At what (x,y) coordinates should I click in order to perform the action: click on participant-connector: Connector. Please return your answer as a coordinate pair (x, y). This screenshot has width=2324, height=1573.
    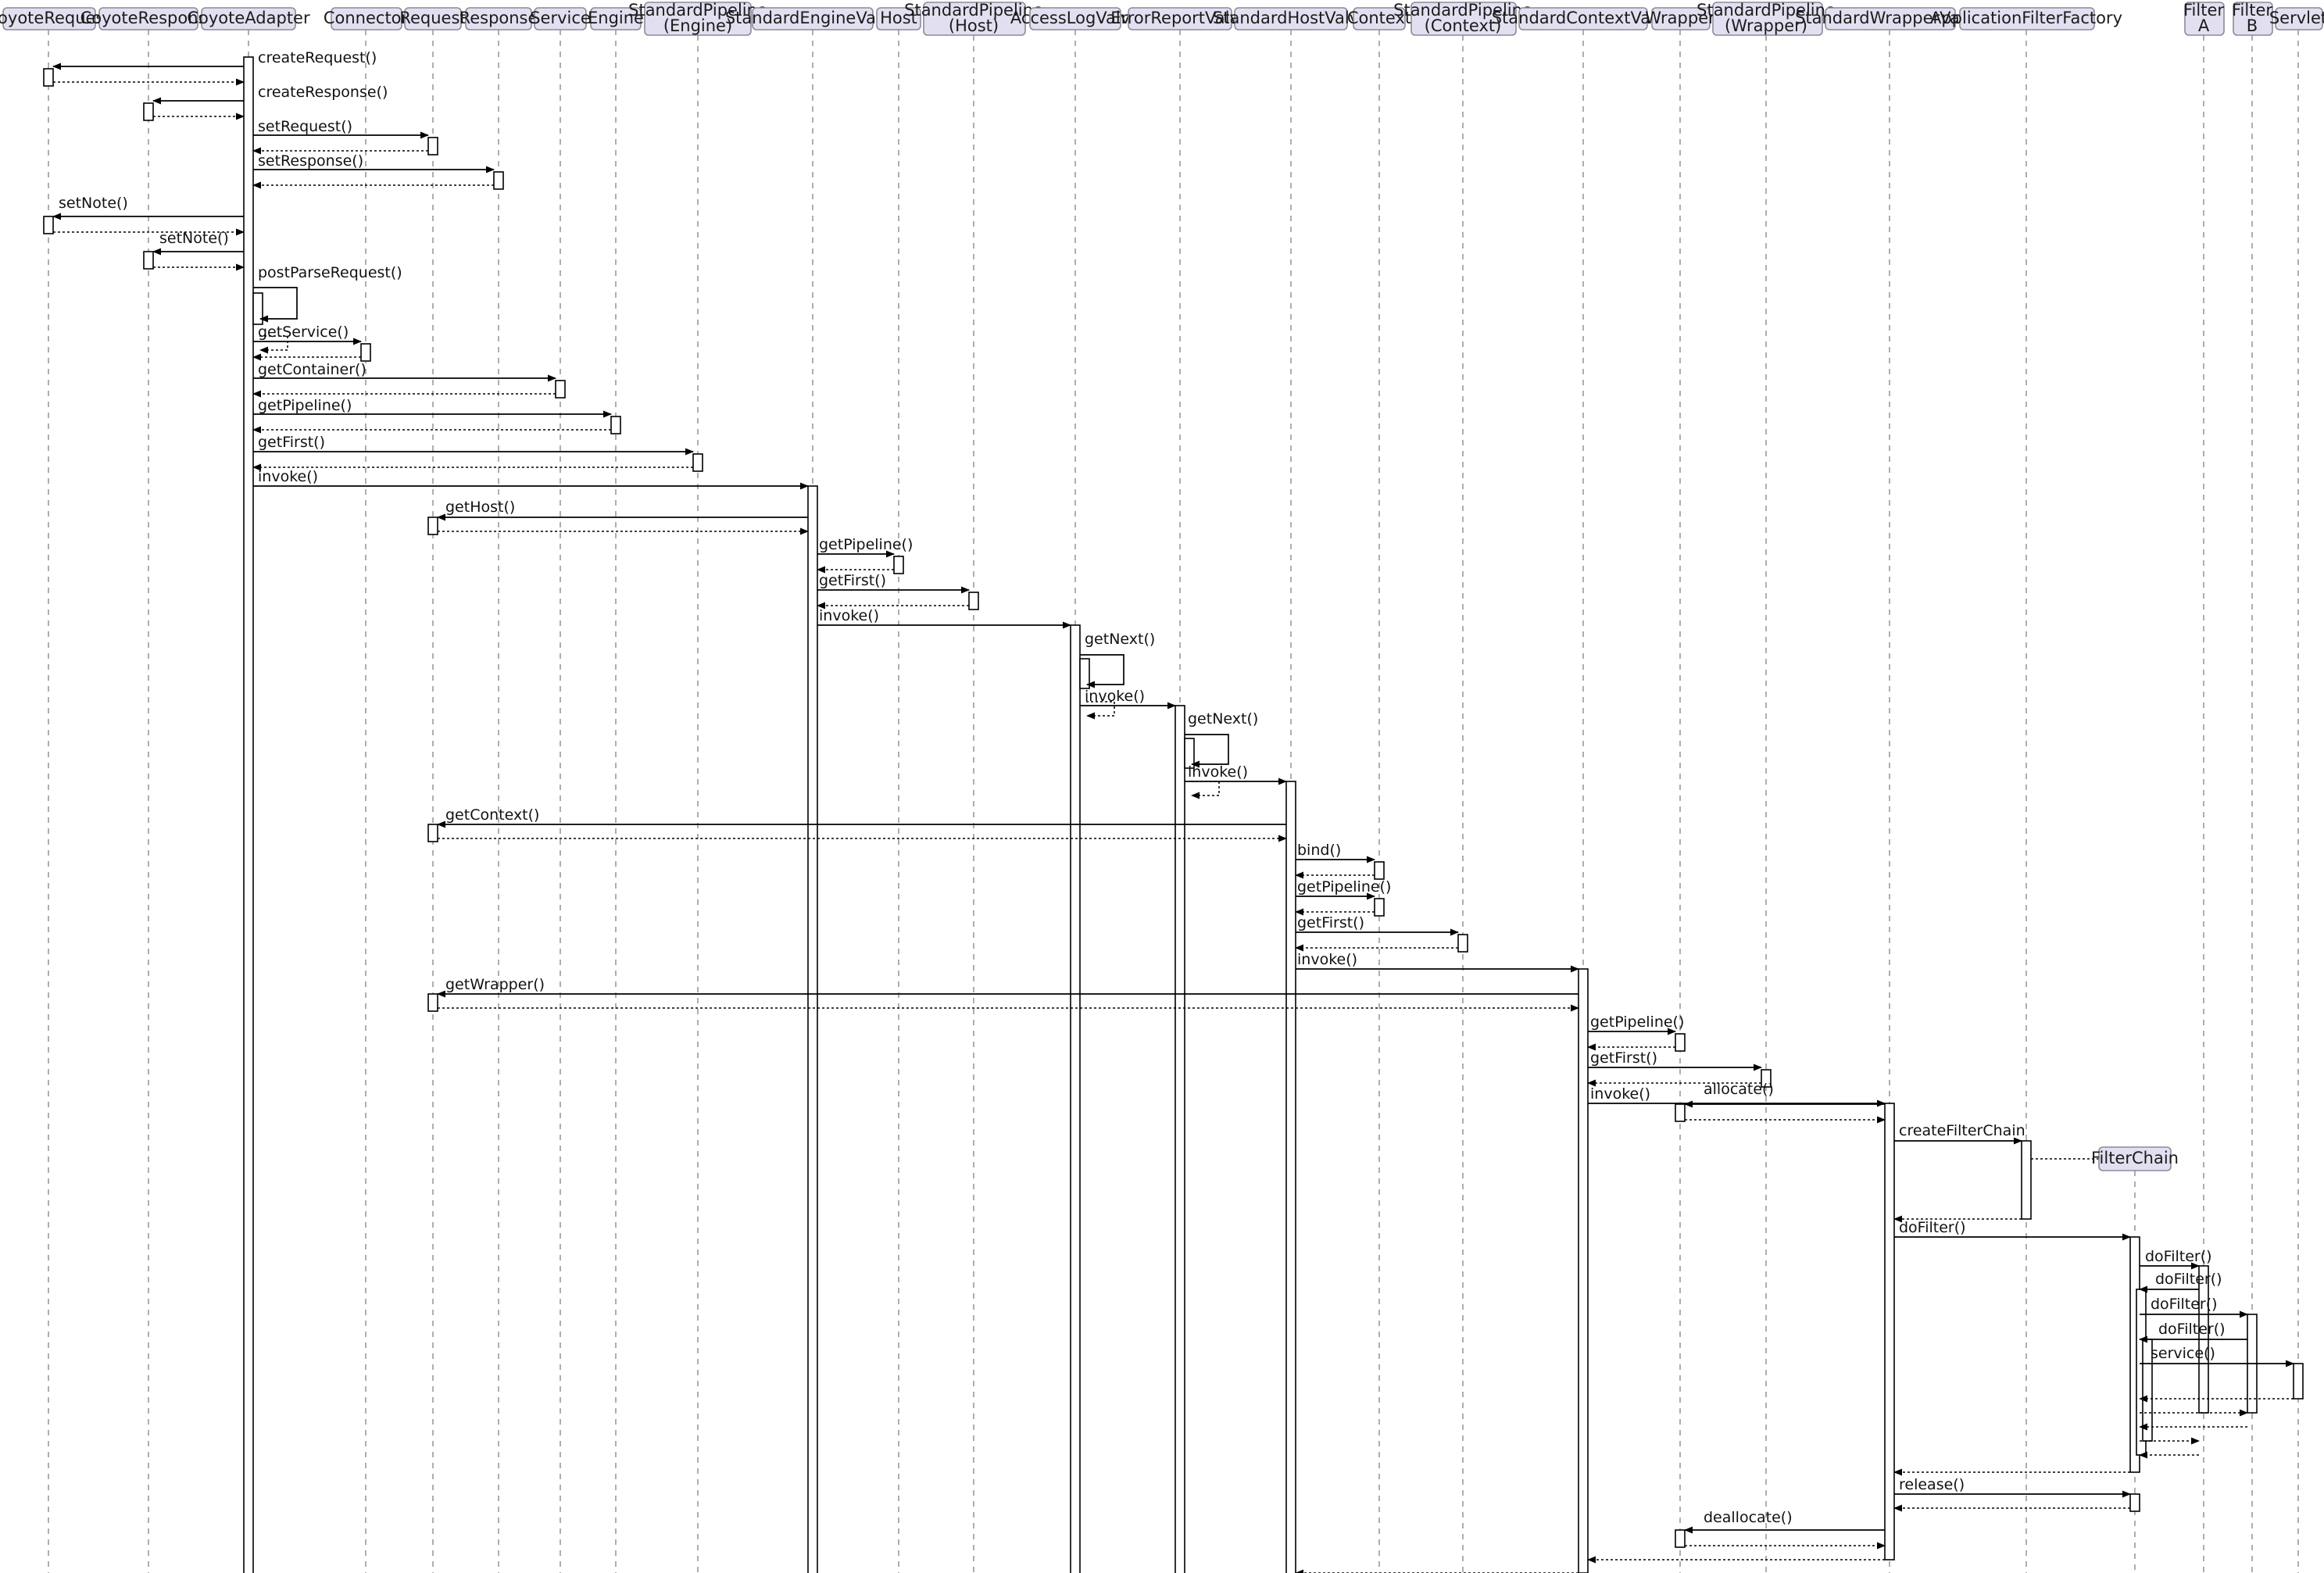
    Looking at the image, I should click on (366, 18).